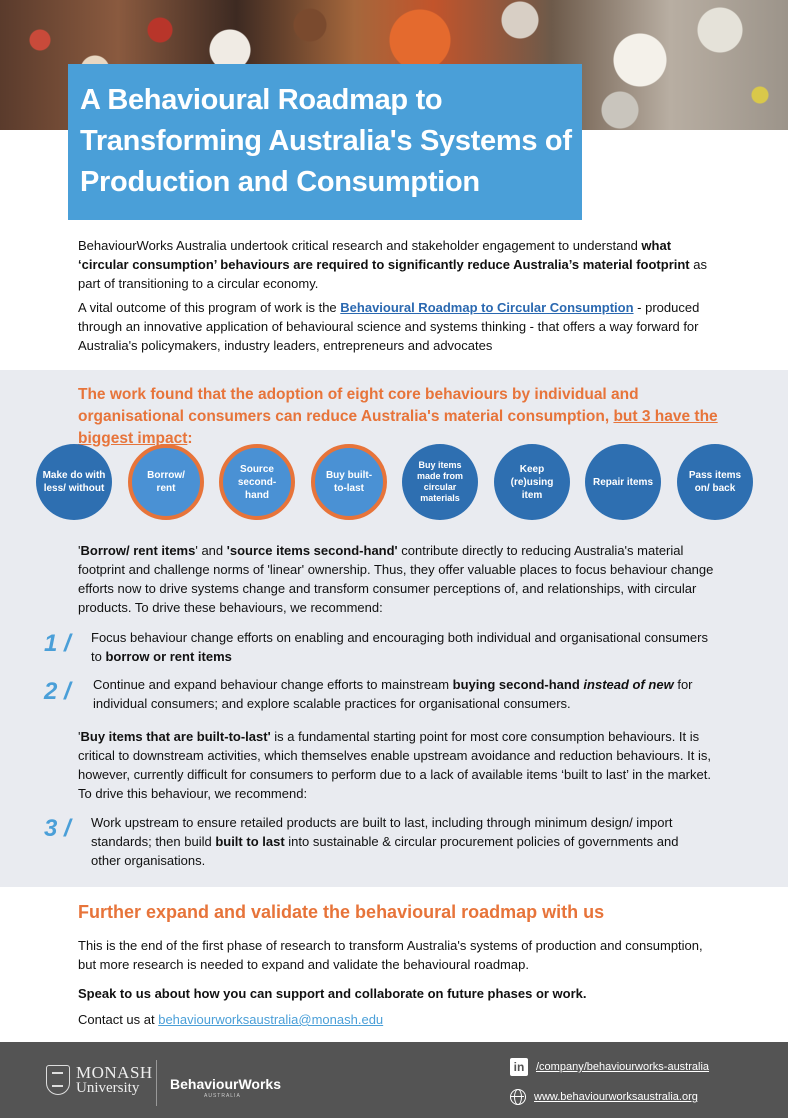 The width and height of the screenshot is (788, 1118). Describe the element at coordinates (623, 482) in the screenshot. I see `behaviour-circle: Repair items` at that location.